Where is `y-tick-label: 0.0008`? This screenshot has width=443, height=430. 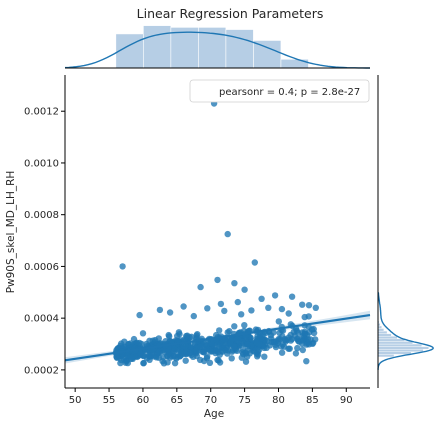
y-tick-label: 0.0008 is located at coordinates (41, 215).